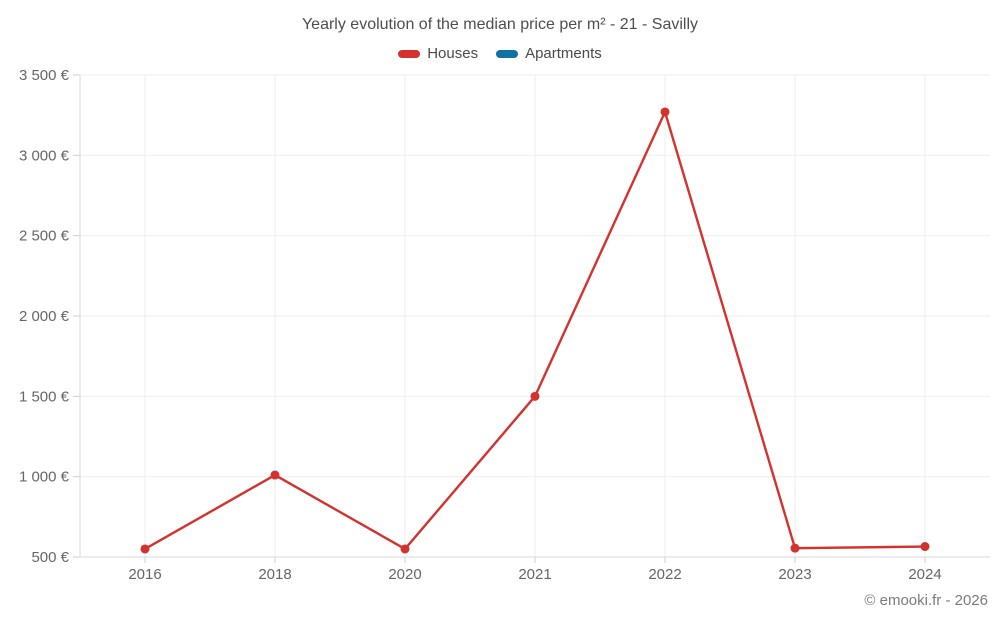 The width and height of the screenshot is (1000, 625). I want to click on legend-item-apartments: Apartments, so click(549, 53).